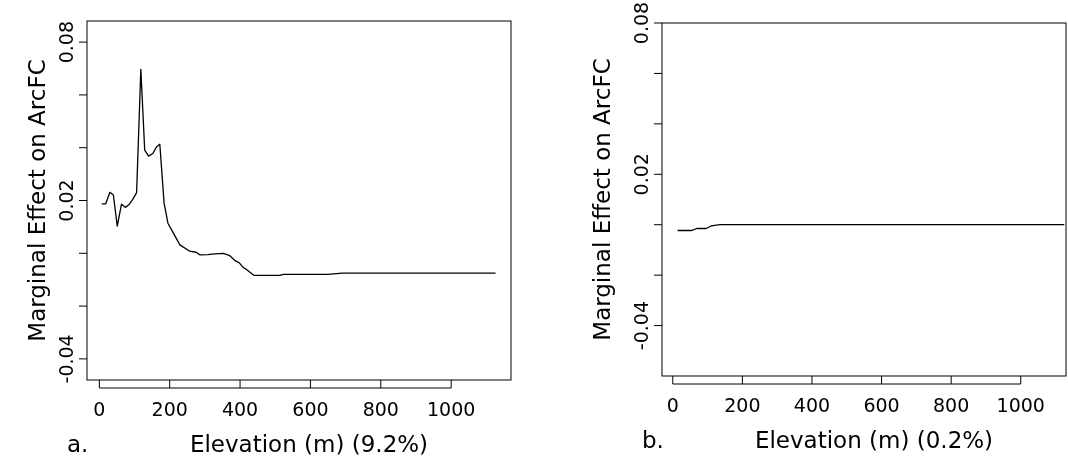 This screenshot has height=468, width=1068. I want to click on x-axis-title: Elevation (m) (0.2%), so click(874, 440).